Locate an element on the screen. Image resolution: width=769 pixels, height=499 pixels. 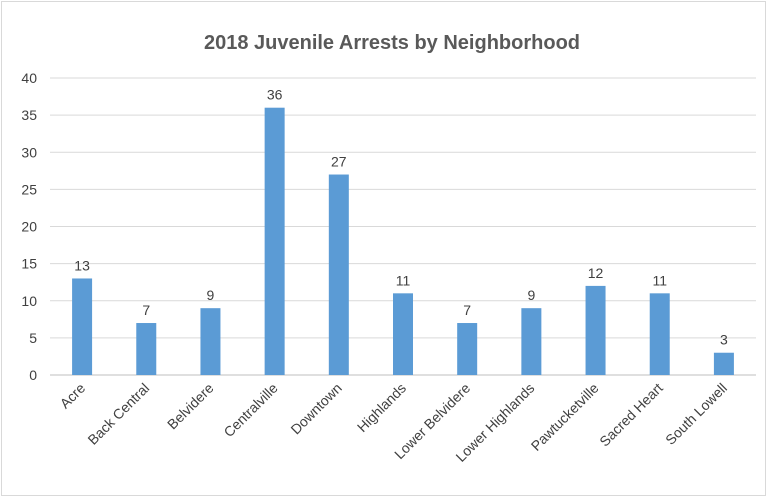
y-tick-label: 35 is located at coordinates (29, 115).